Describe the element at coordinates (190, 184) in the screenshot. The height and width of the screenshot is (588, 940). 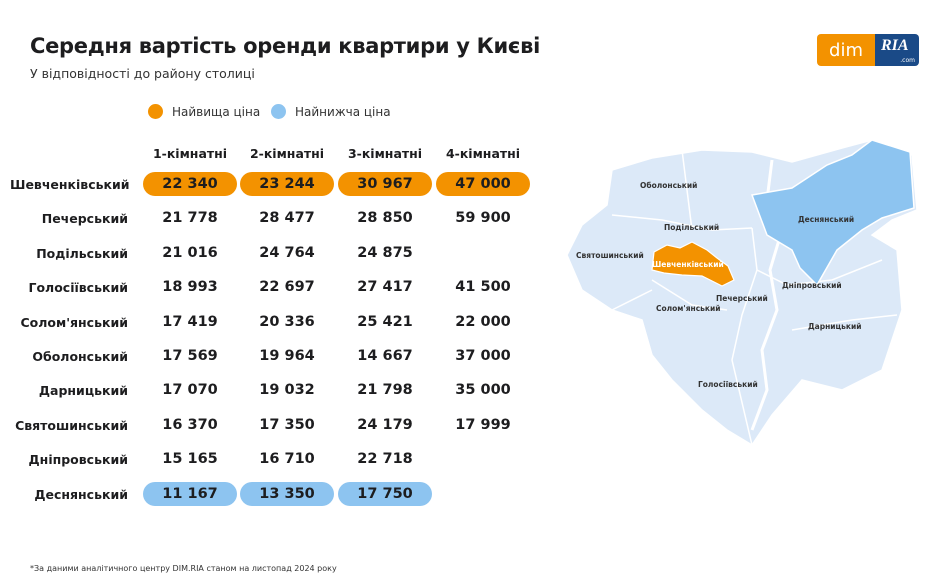
I see `price-cell: 22 340` at that location.